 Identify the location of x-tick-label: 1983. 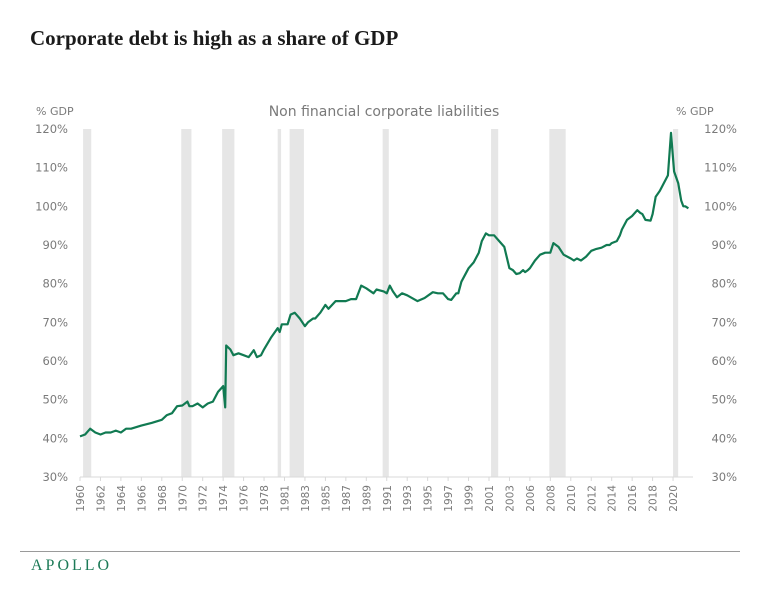
(306, 498).